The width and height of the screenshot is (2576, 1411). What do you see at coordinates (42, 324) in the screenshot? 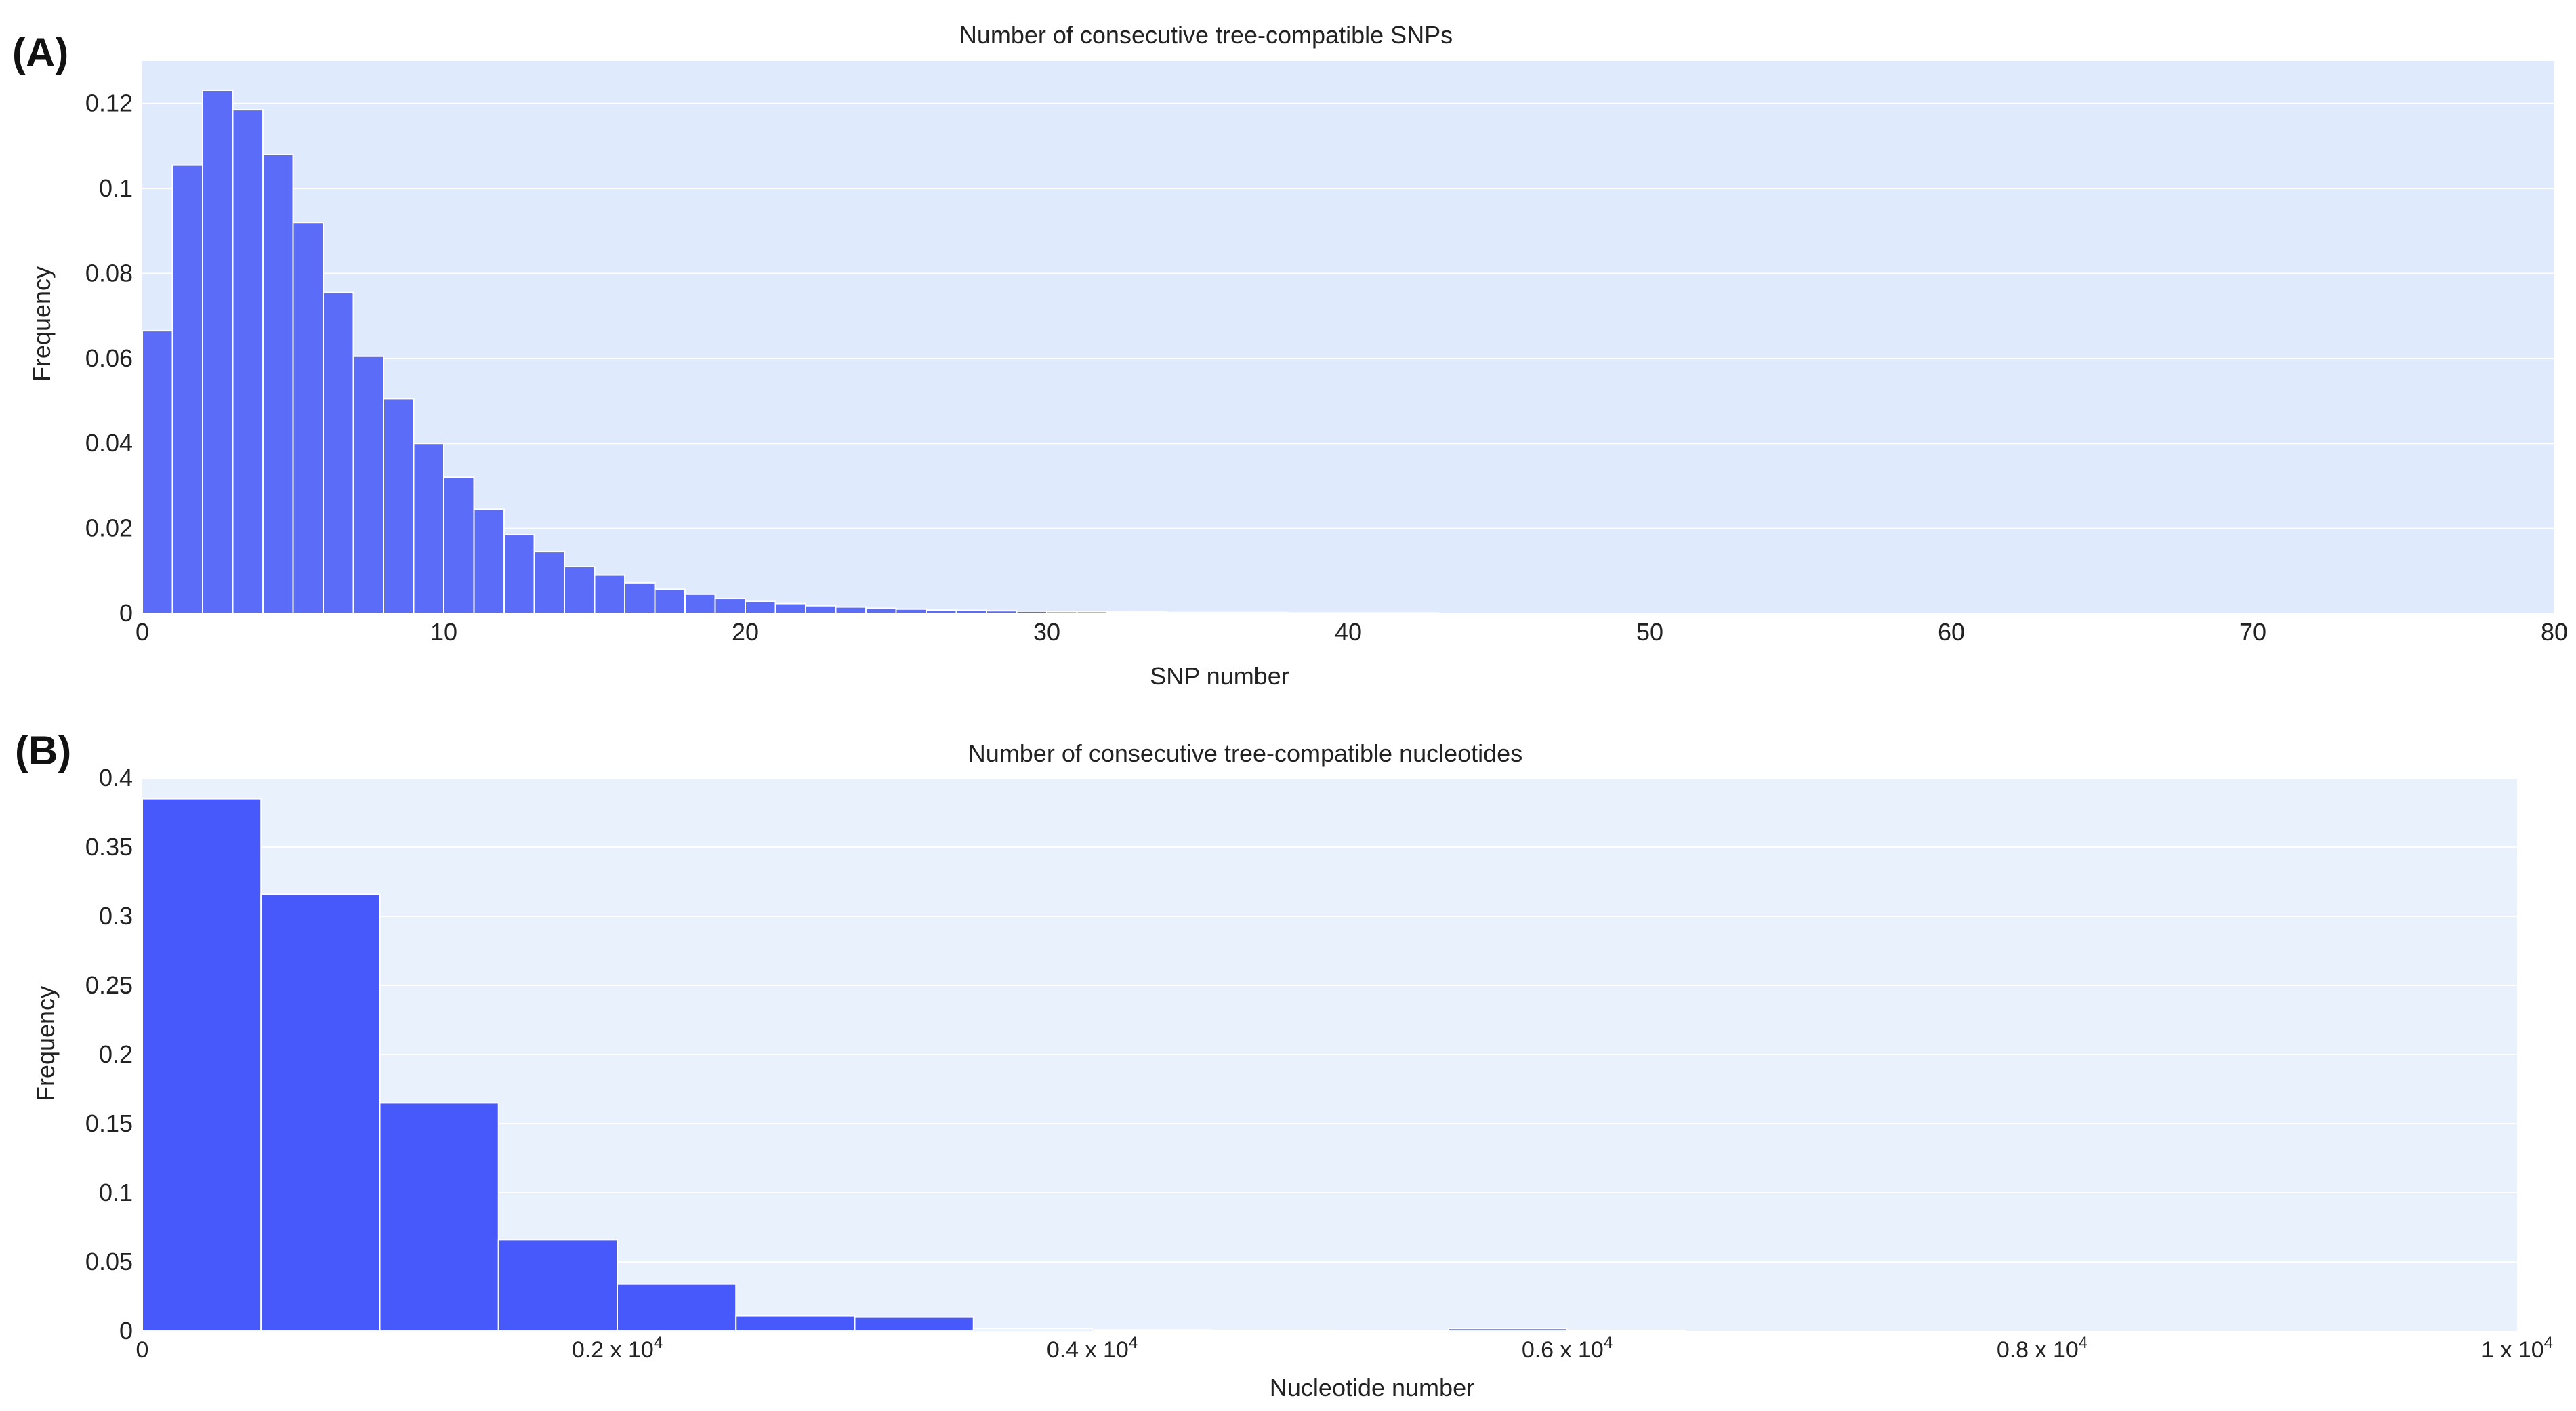
I see `panel-a-y-axis-label: Frequency` at bounding box center [42, 324].